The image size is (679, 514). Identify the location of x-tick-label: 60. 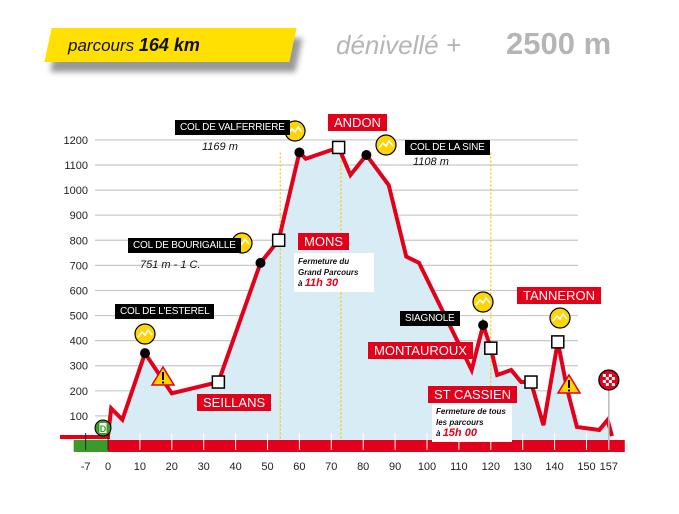
(299, 467).